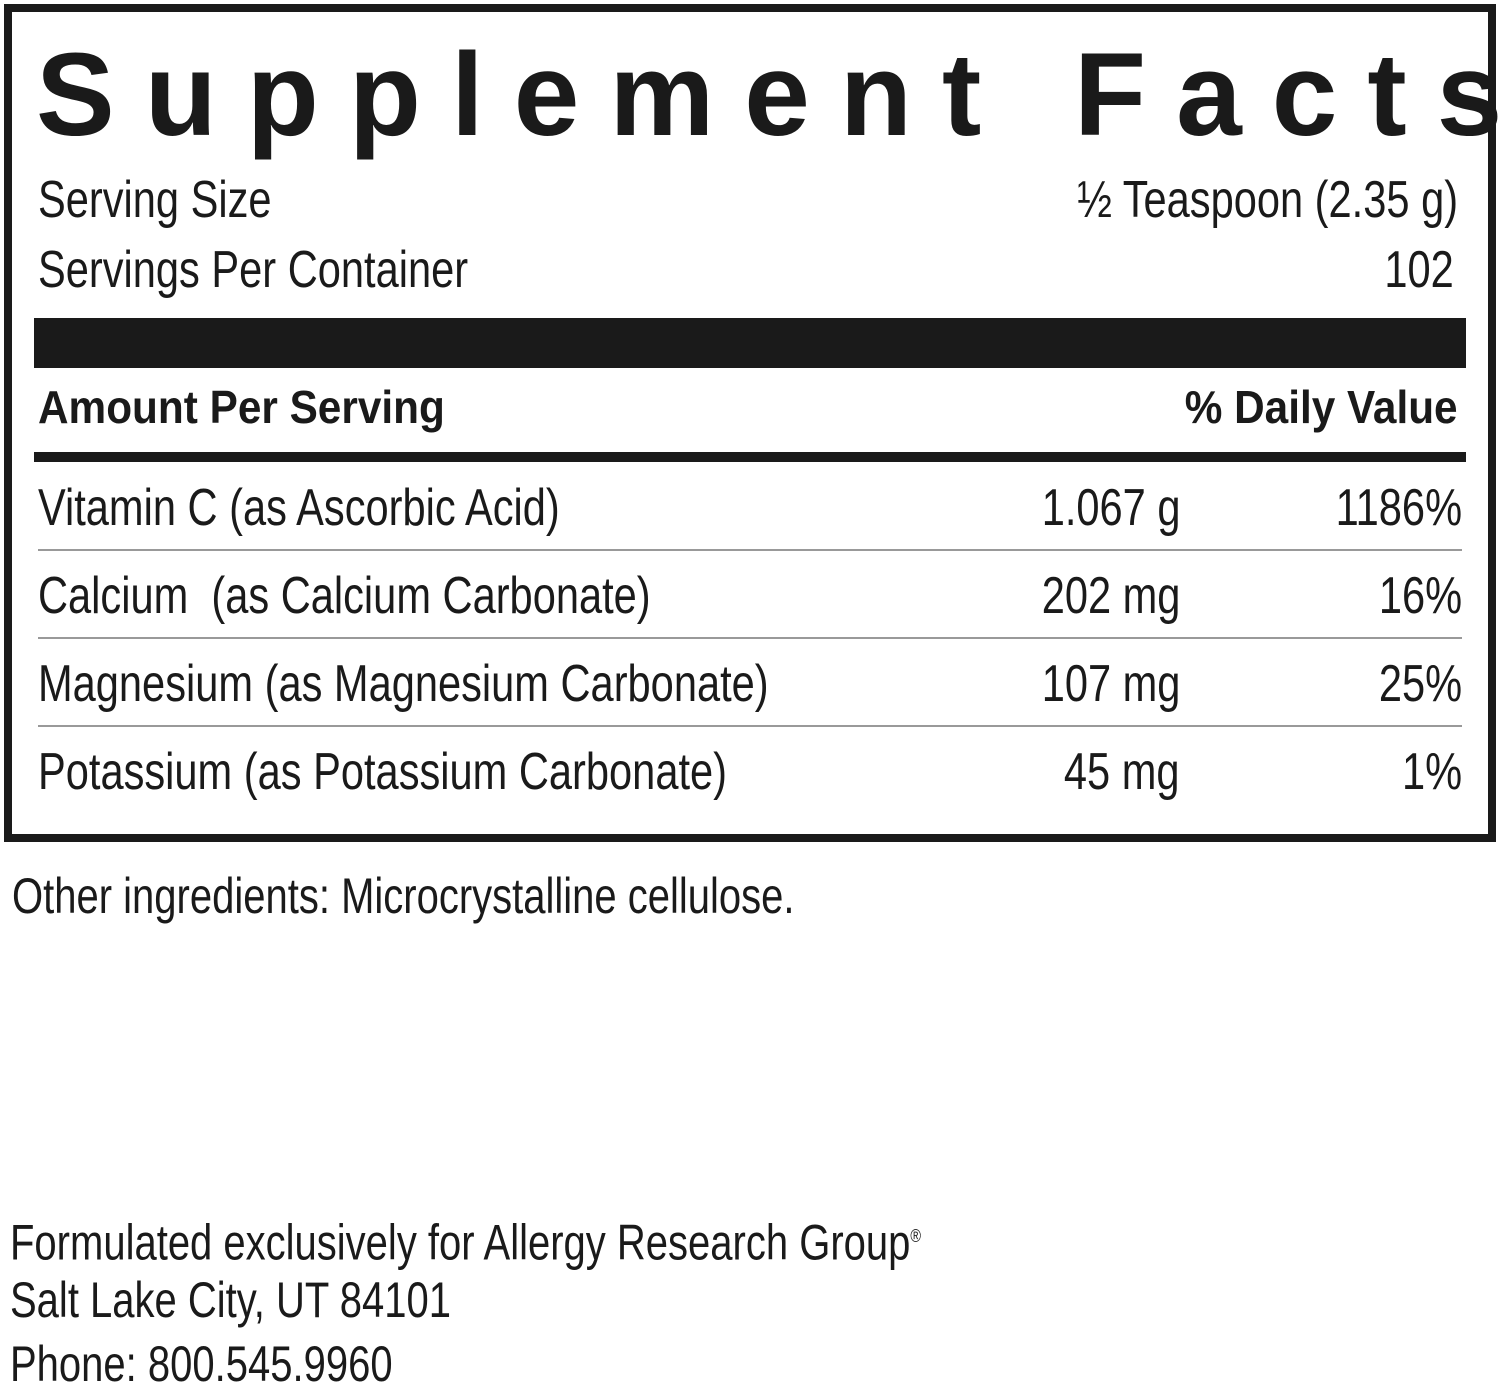  Describe the element at coordinates (344, 596) in the screenshot. I see `nutrient-name: Calcium (as Calcium Carbonate)` at that location.